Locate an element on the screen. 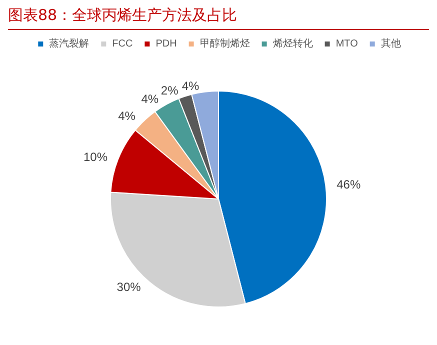  chart-title: 图表88：全球丙烯生产方法及占比 is located at coordinates (218, 18).